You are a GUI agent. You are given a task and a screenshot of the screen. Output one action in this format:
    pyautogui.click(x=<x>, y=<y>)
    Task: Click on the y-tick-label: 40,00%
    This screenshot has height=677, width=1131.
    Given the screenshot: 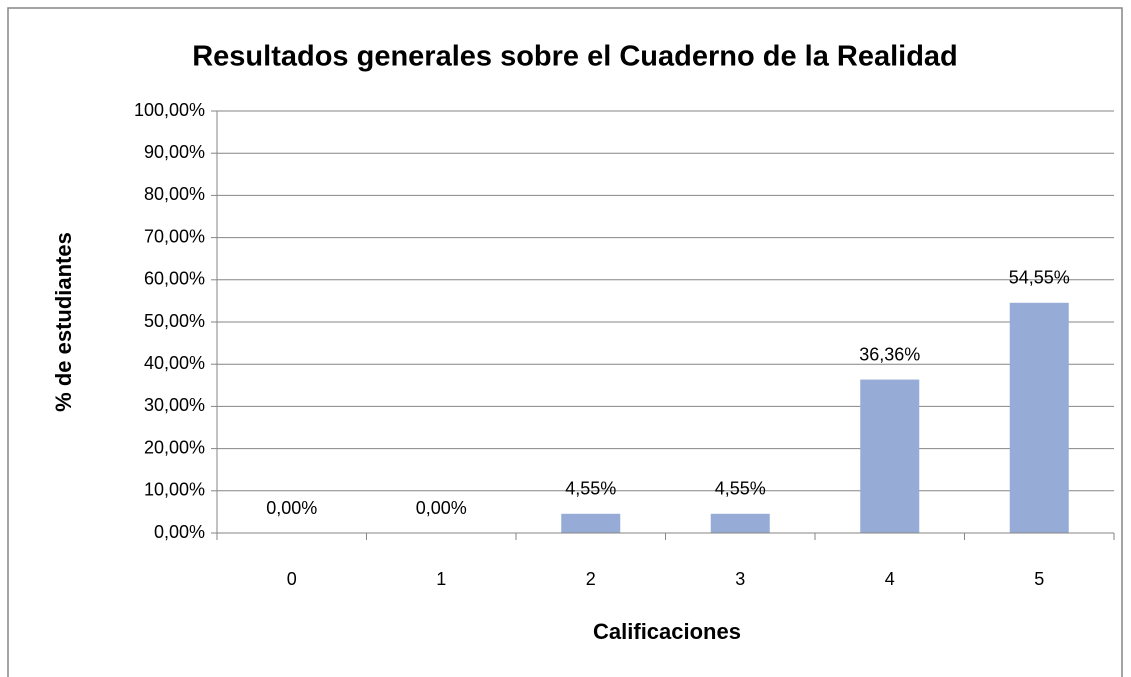 What is the action you would take?
    pyautogui.click(x=174, y=363)
    